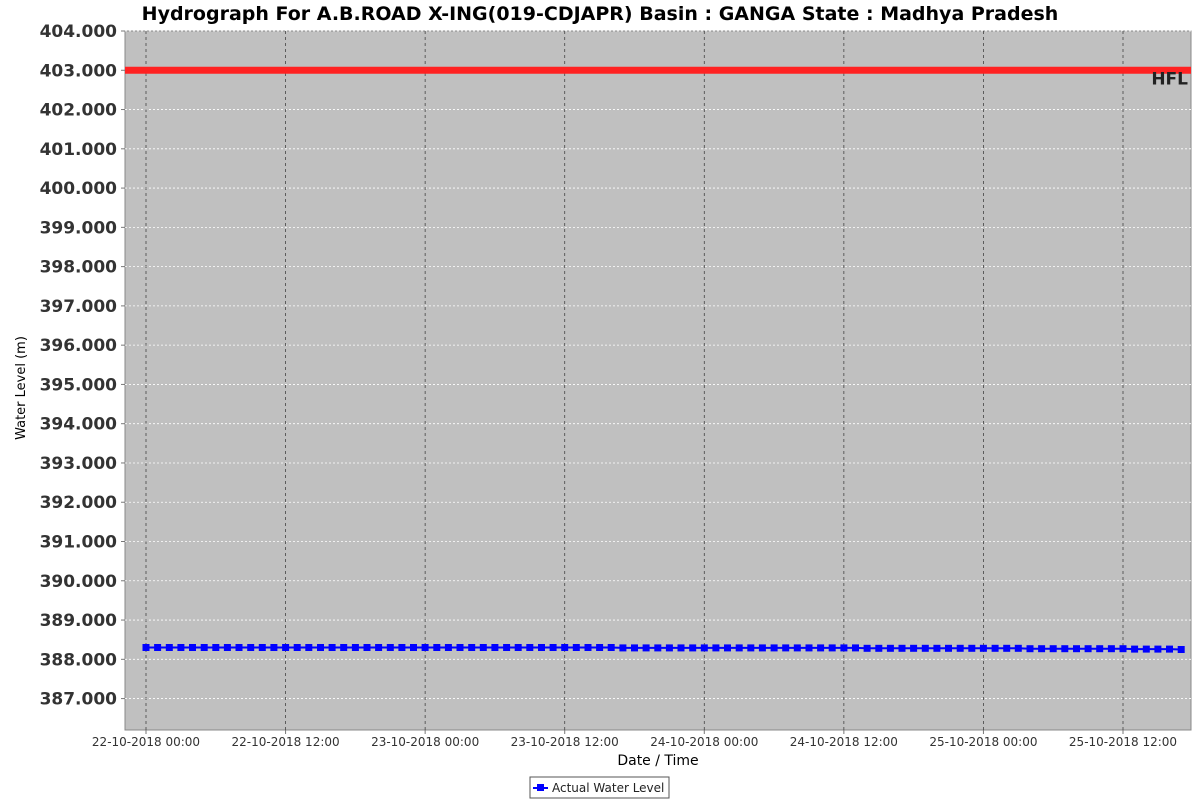  I want to click on y-tick-label: 392.000, so click(79, 503).